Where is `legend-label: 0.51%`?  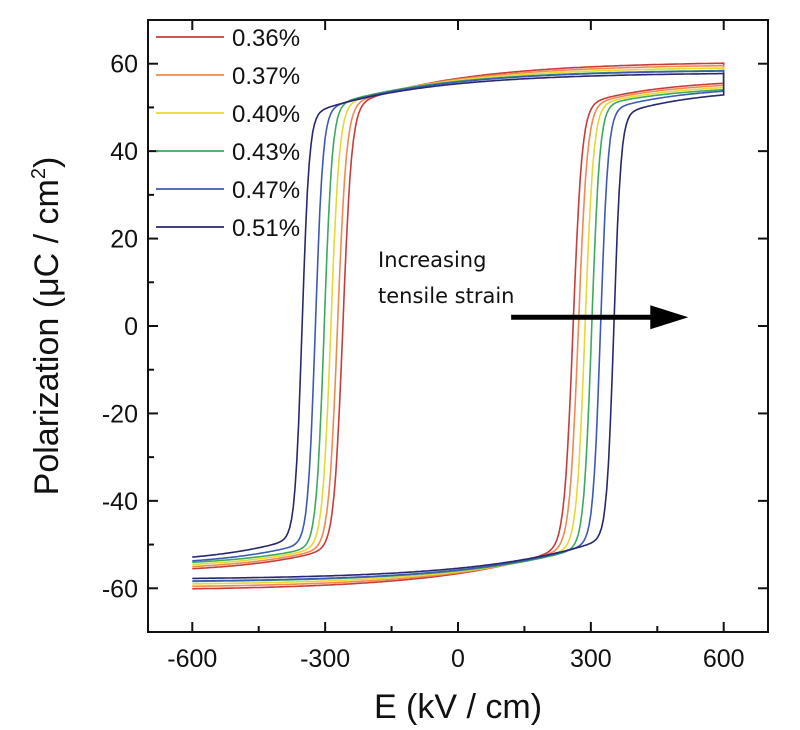
legend-label: 0.51% is located at coordinates (266, 228).